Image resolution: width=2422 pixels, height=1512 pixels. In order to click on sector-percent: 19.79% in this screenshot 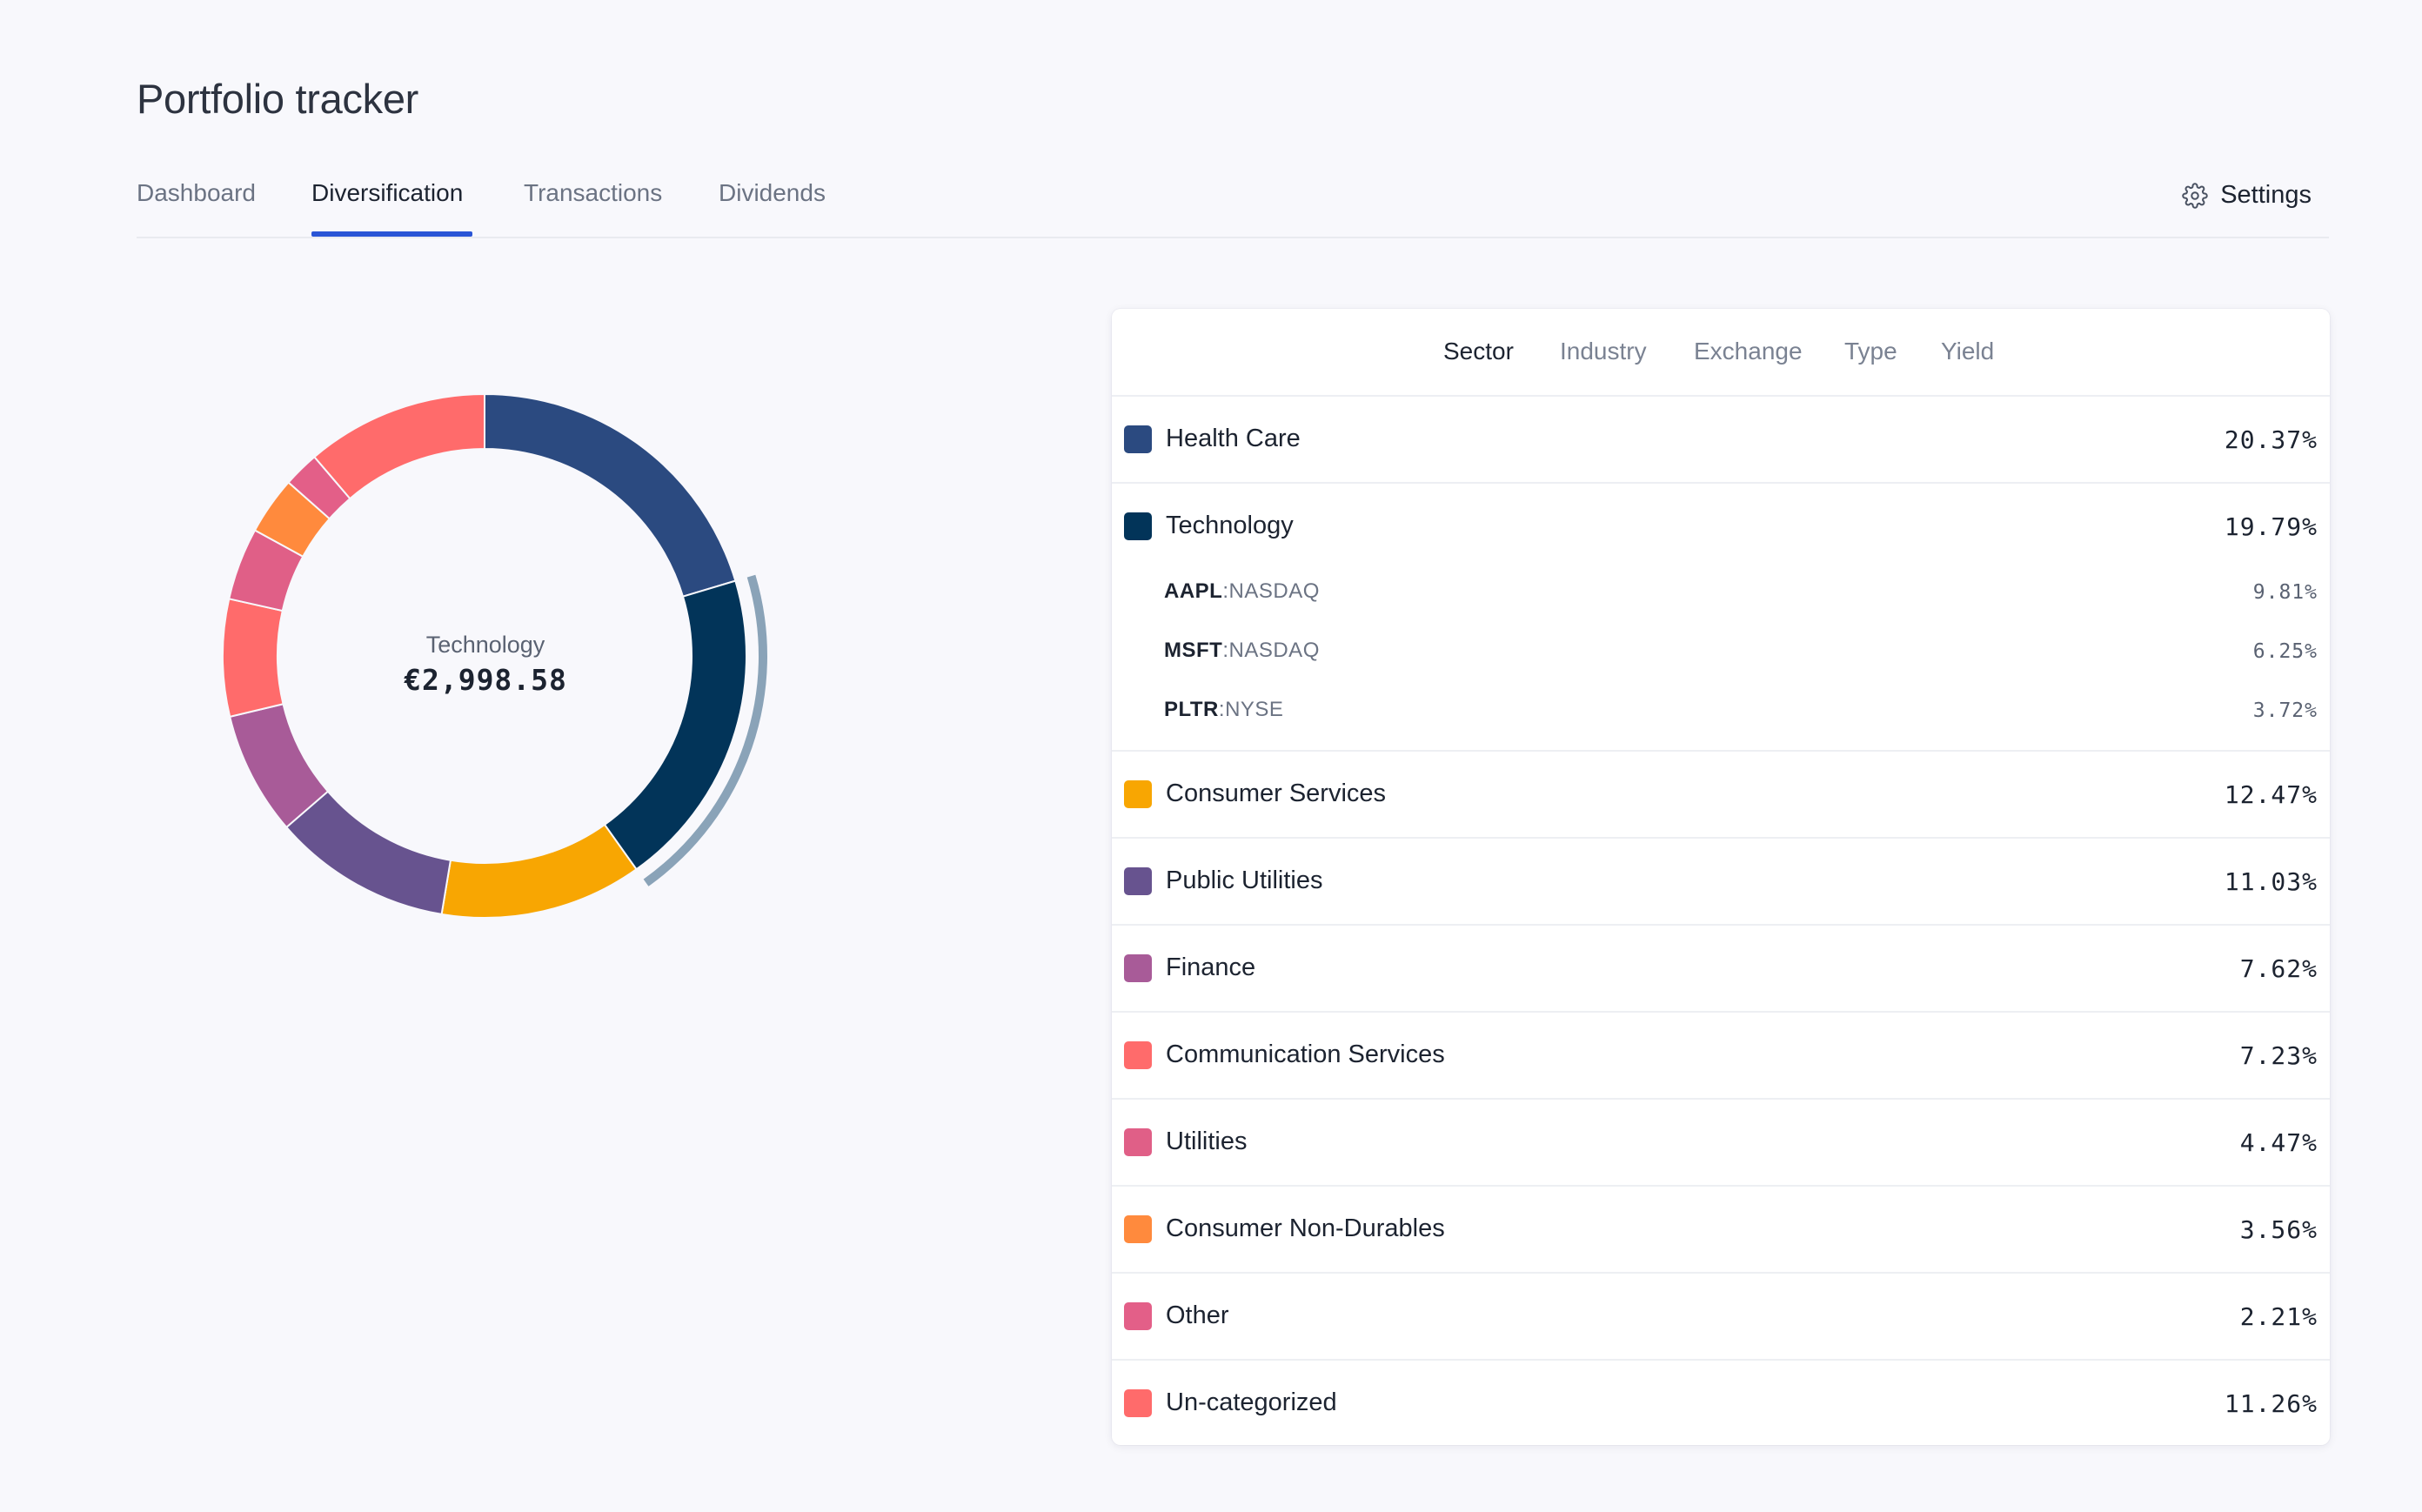, I will do `click(2271, 526)`.